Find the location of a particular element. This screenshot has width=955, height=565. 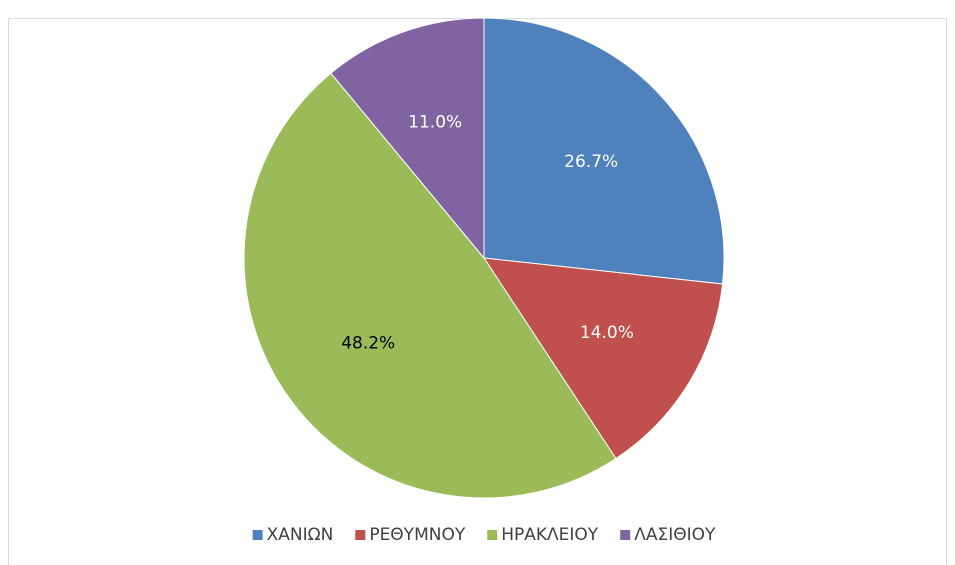

data-label: 14.0% is located at coordinates (607, 333).